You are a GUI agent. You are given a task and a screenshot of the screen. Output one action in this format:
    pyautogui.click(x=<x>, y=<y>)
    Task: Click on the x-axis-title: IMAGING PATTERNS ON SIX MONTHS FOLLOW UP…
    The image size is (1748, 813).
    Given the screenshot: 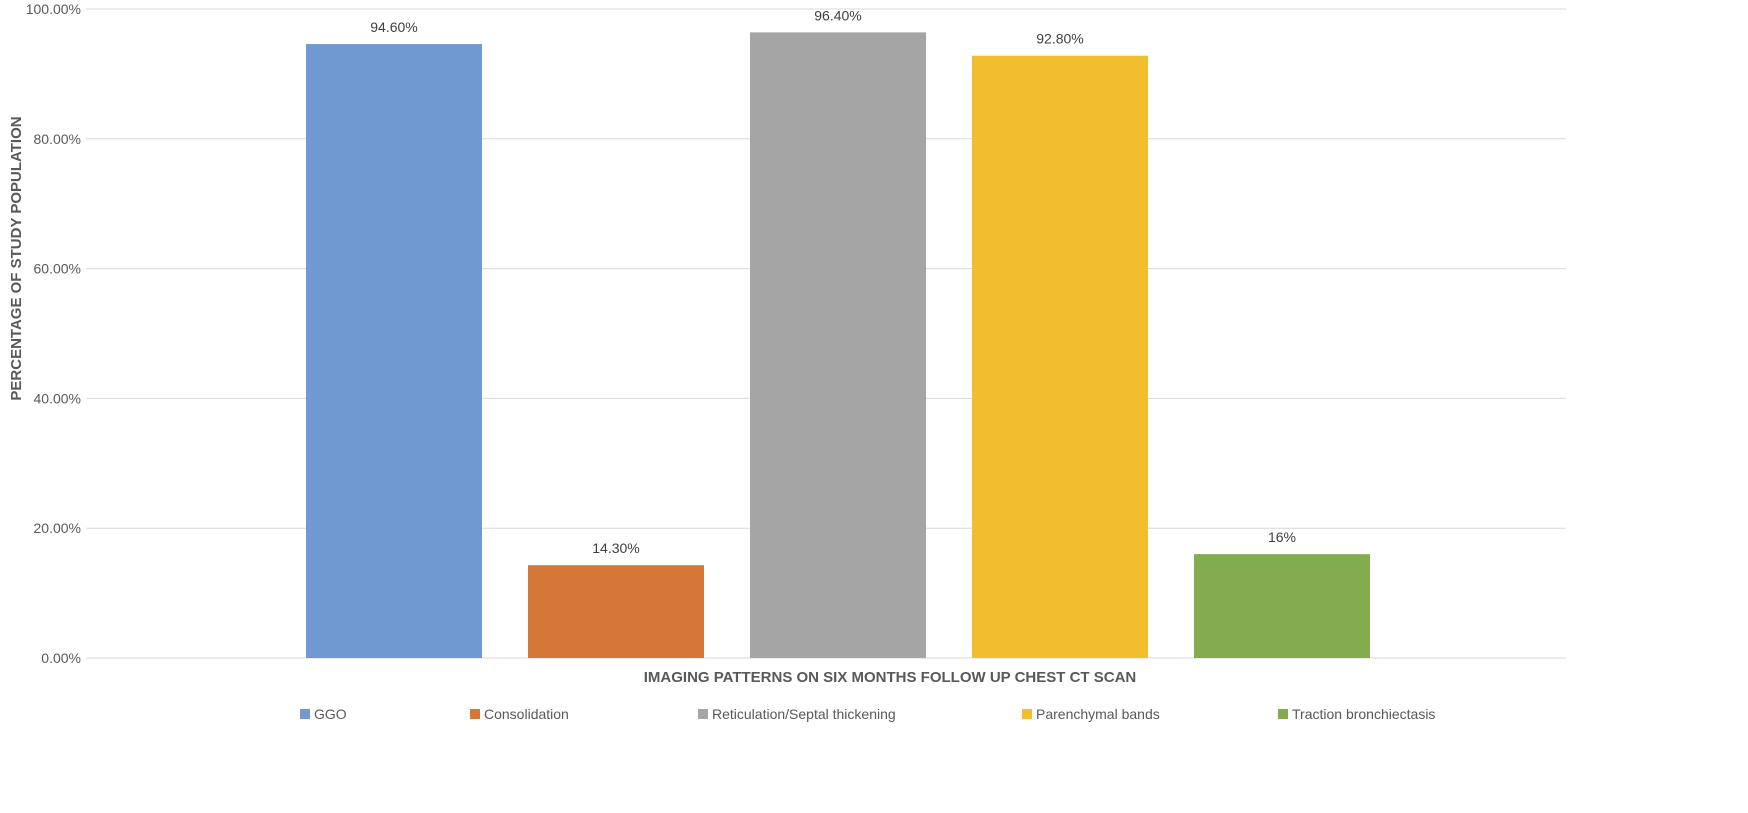 What is the action you would take?
    pyautogui.click(x=890, y=677)
    